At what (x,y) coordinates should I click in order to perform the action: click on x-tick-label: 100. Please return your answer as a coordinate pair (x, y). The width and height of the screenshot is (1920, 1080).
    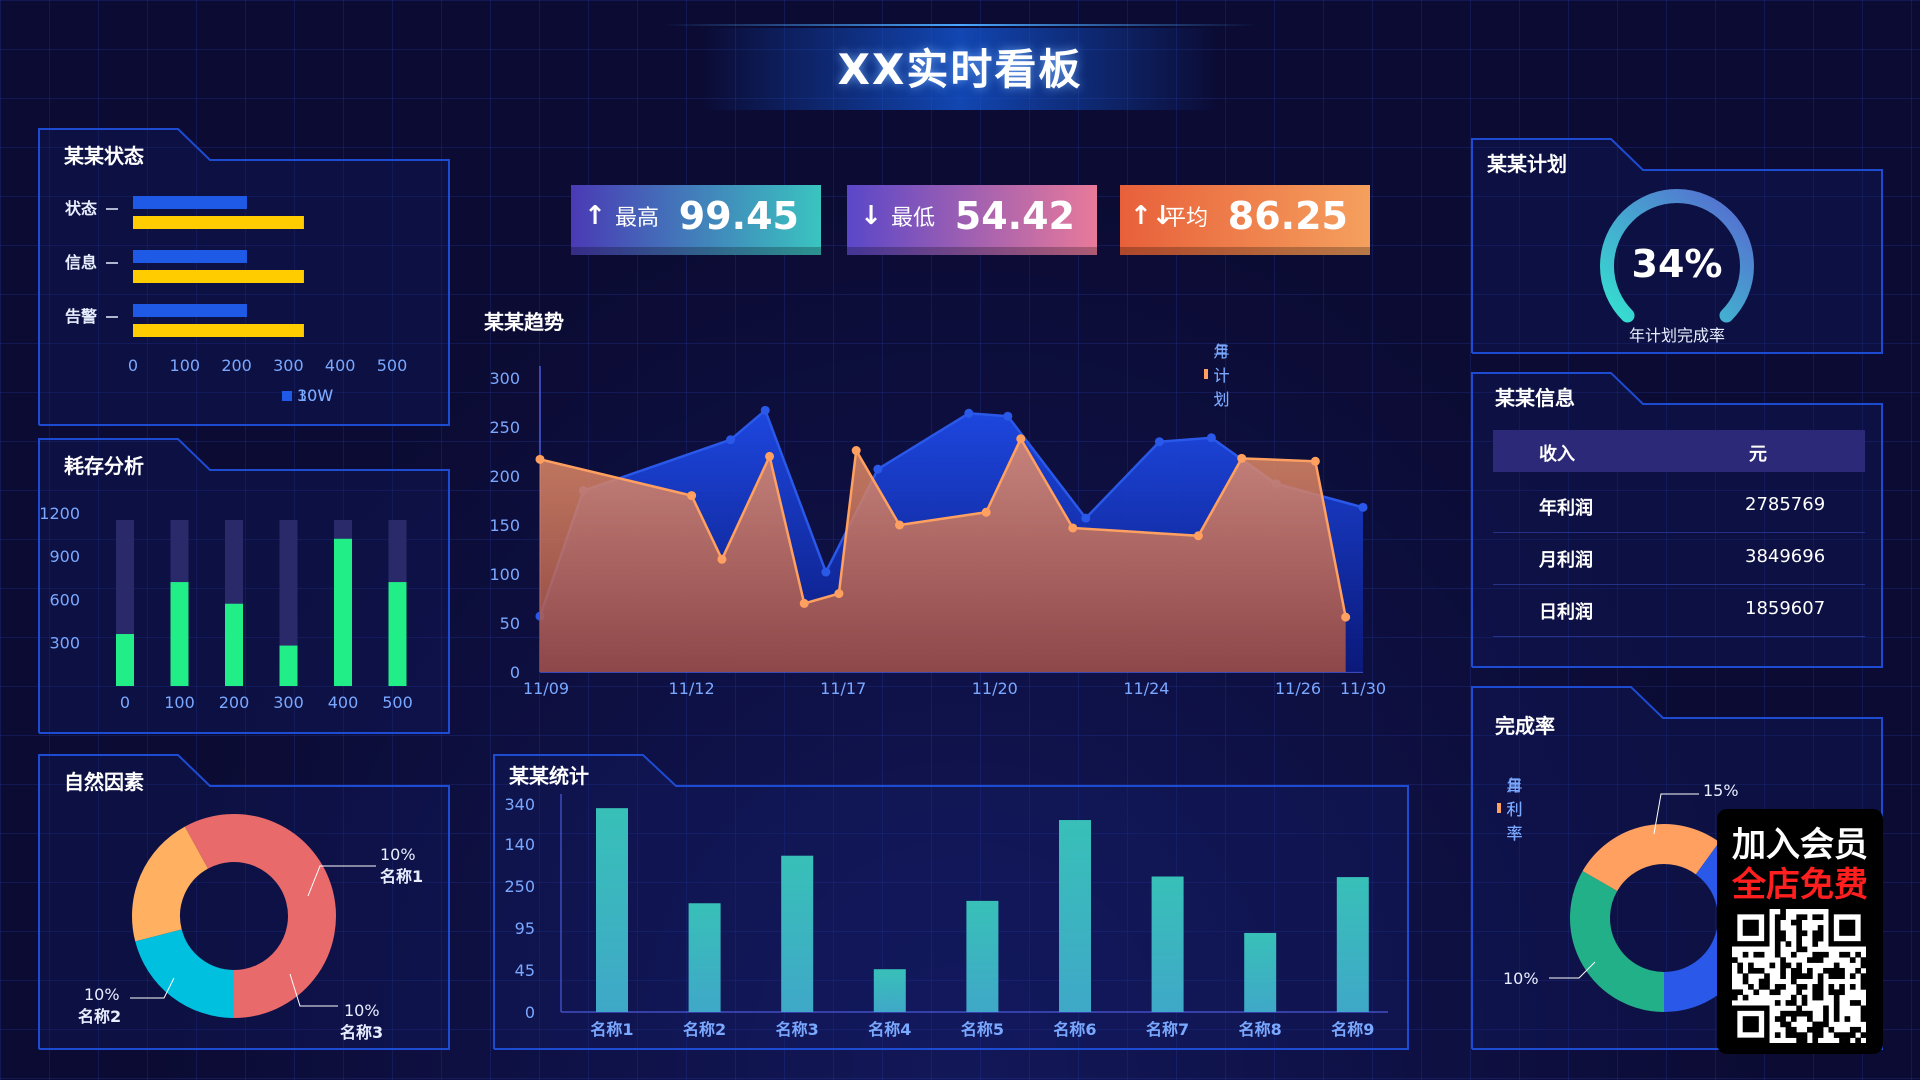
    Looking at the image, I should click on (185, 365).